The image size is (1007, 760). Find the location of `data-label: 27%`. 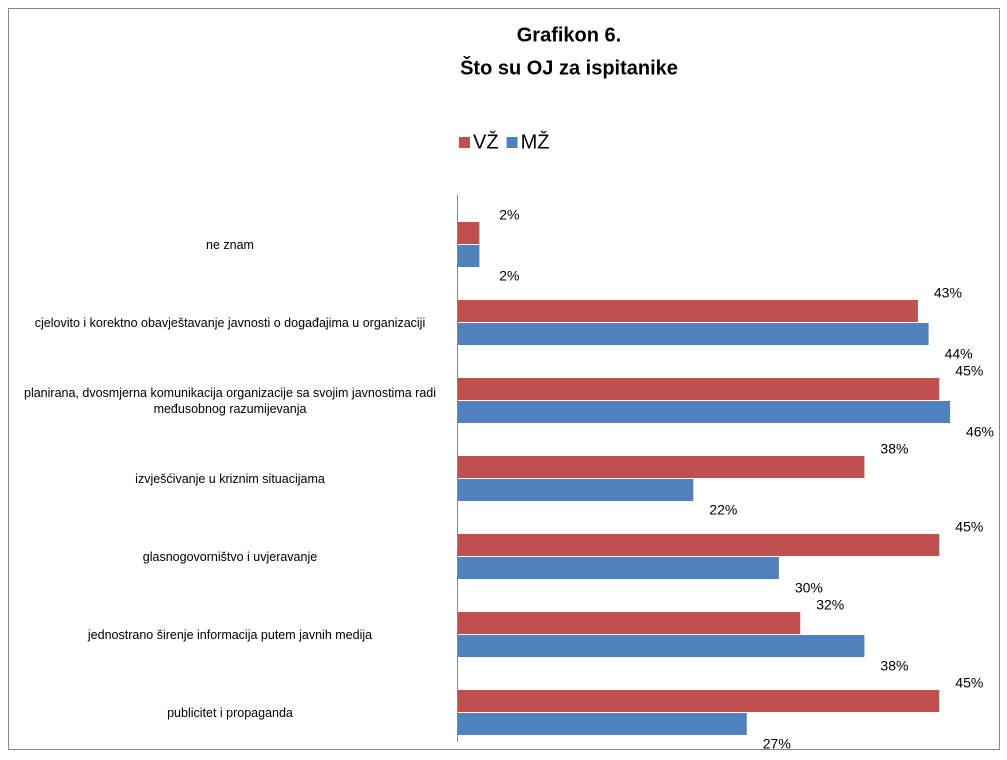

data-label: 27% is located at coordinates (777, 744).